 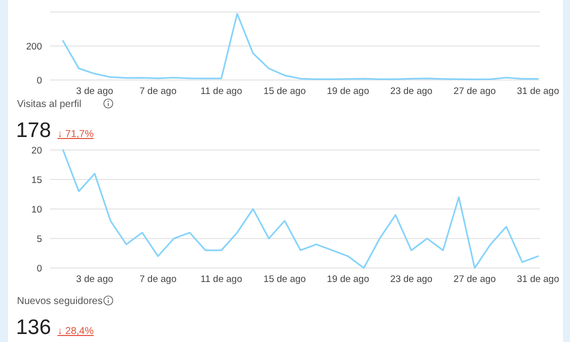 I want to click on y-tick-label: 15, so click(x=36, y=180).